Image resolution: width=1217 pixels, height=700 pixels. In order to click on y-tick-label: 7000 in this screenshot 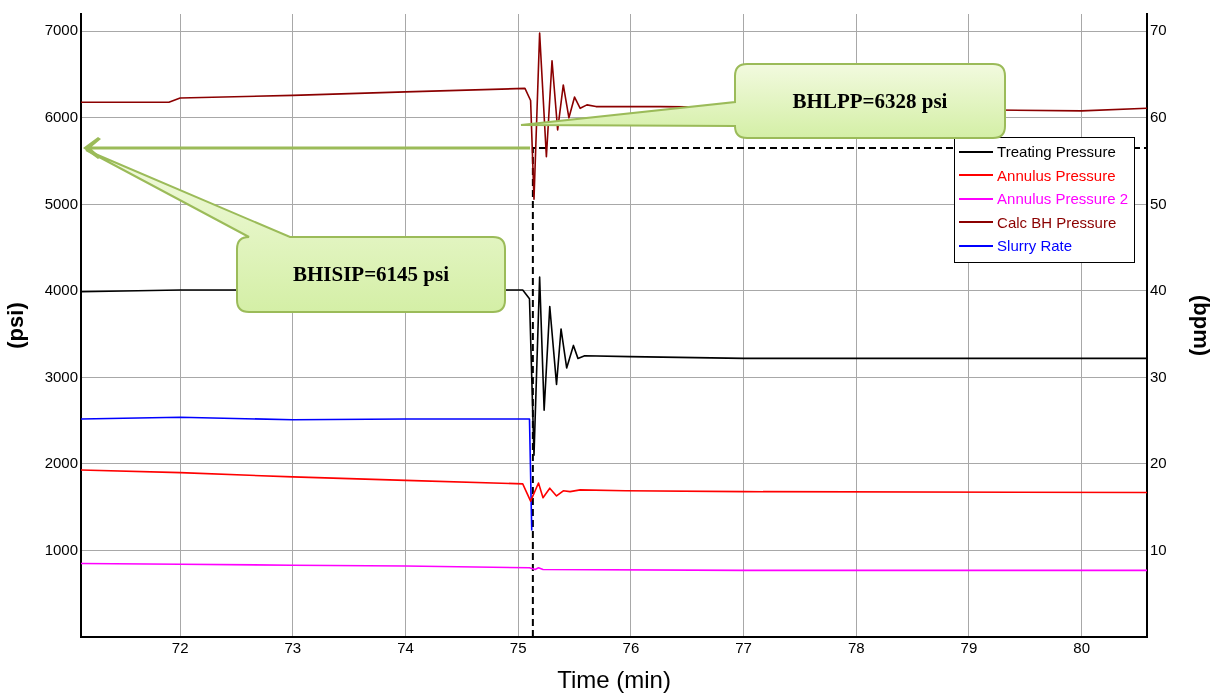, I will do `click(61, 30)`.